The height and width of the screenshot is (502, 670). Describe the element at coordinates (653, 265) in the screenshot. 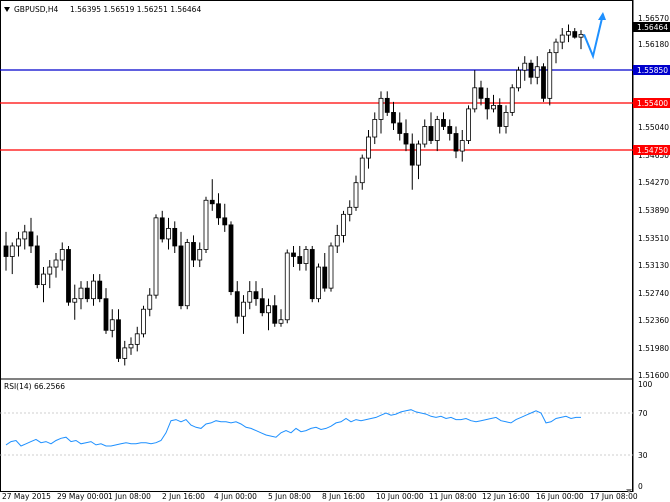

I see `price-tick: 1.53130` at that location.